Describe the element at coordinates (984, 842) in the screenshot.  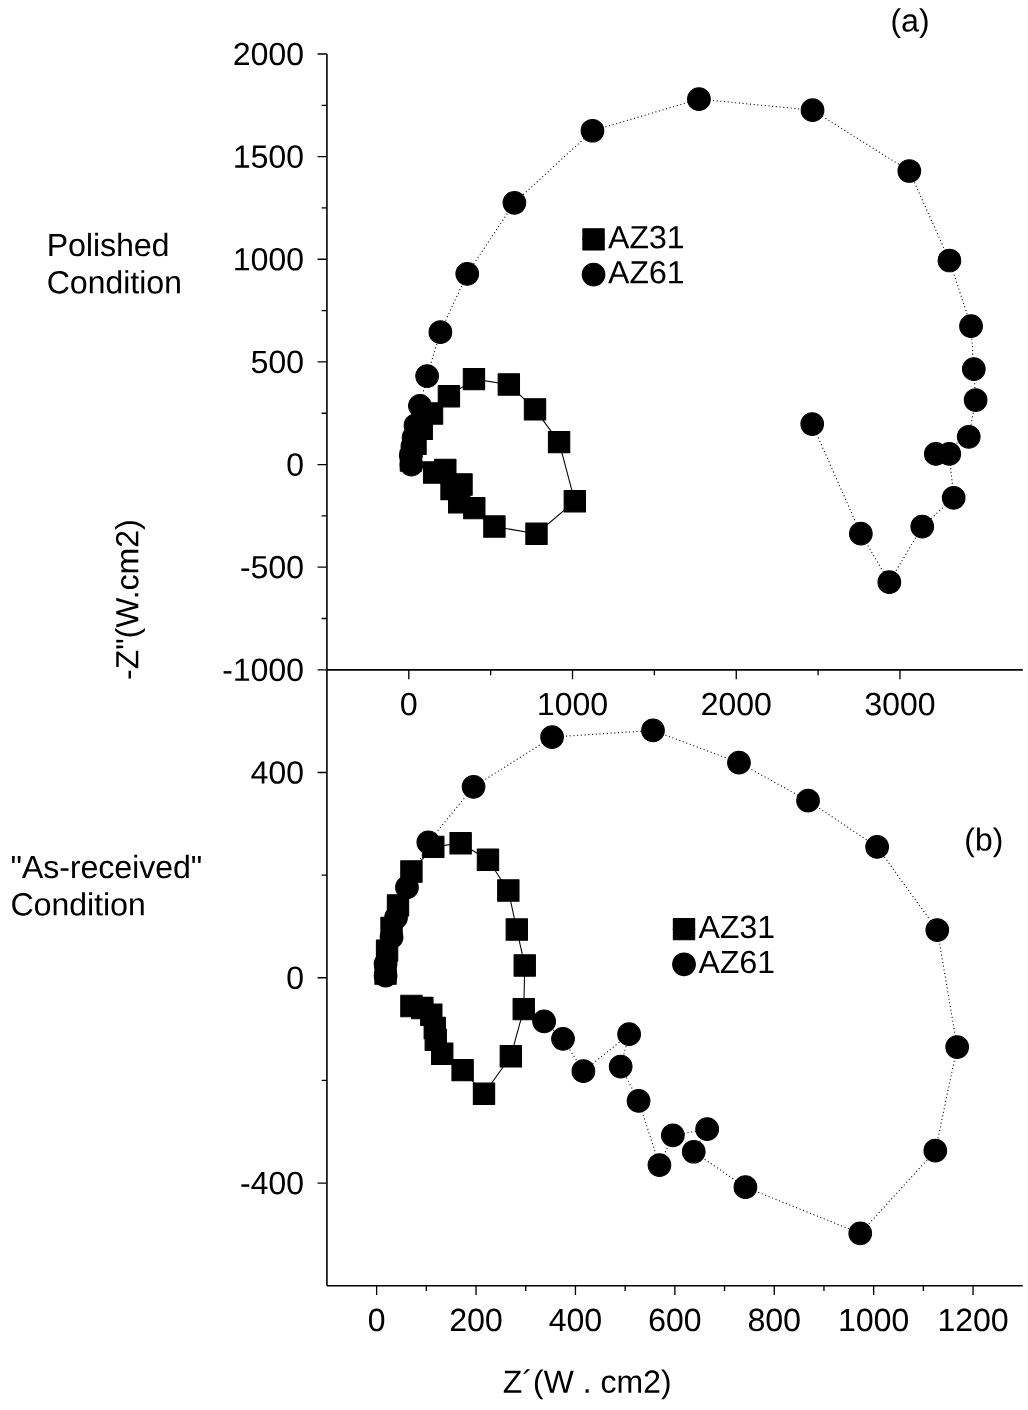
I see `annotation: (b)` at that location.